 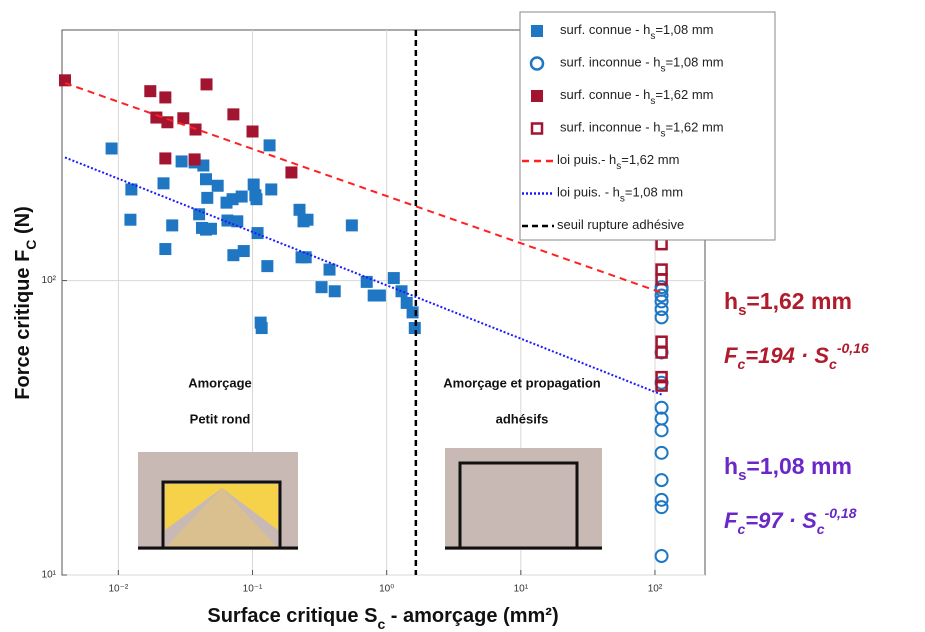 I want to click on fit-formula-part: -0,16, so click(x=853, y=348).